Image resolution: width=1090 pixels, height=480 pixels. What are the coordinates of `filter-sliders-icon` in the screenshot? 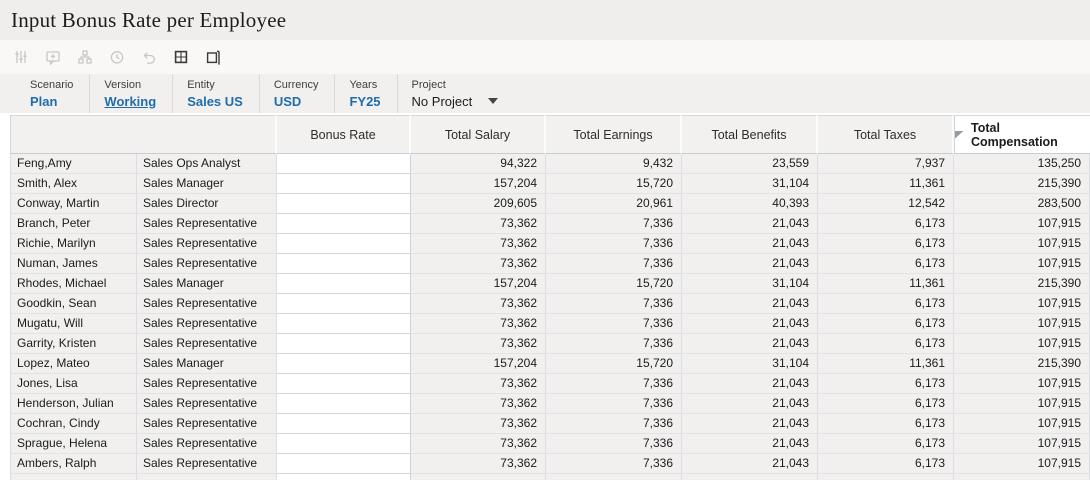 It's located at (20, 57).